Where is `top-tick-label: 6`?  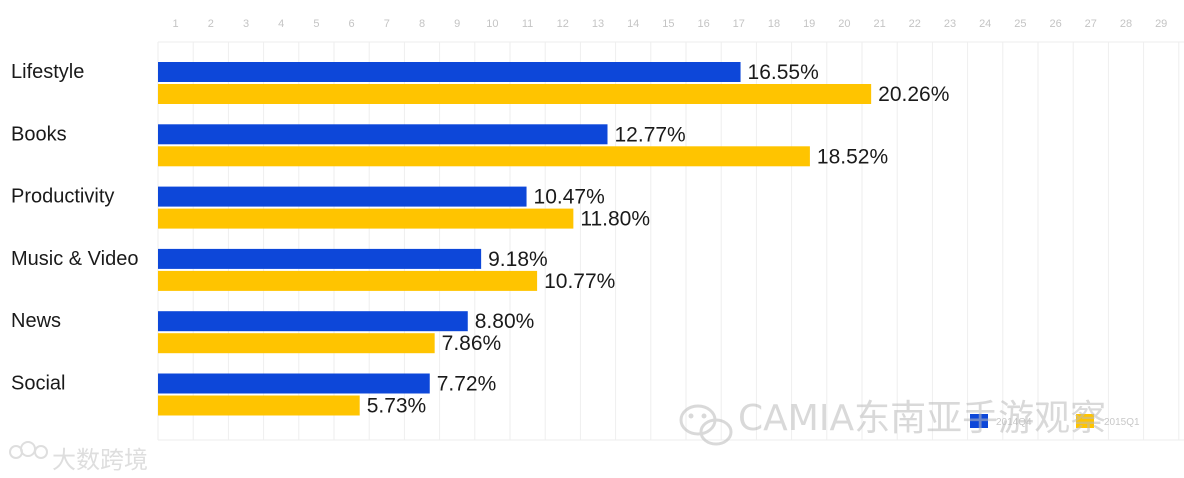
top-tick-label: 6 is located at coordinates (352, 24).